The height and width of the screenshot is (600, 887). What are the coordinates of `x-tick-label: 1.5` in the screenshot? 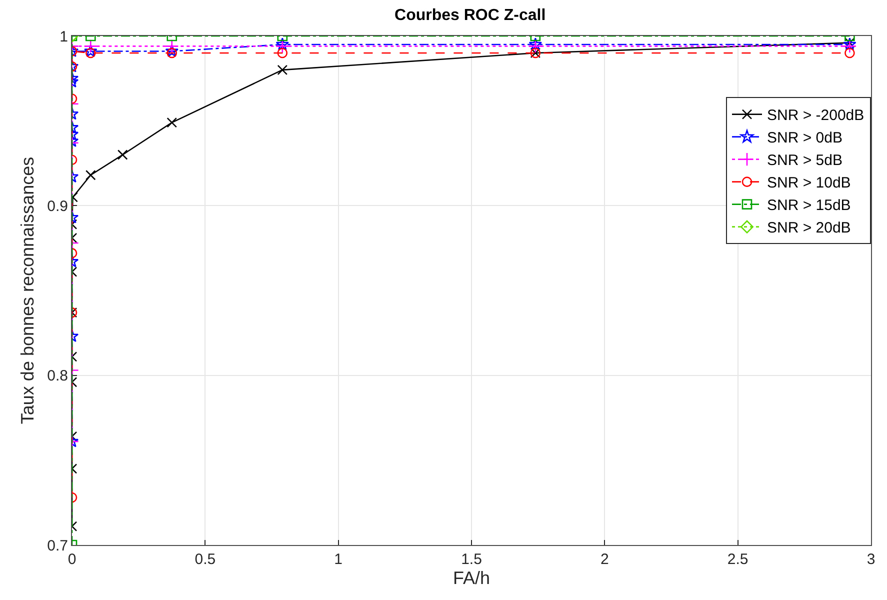 It's located at (471, 559).